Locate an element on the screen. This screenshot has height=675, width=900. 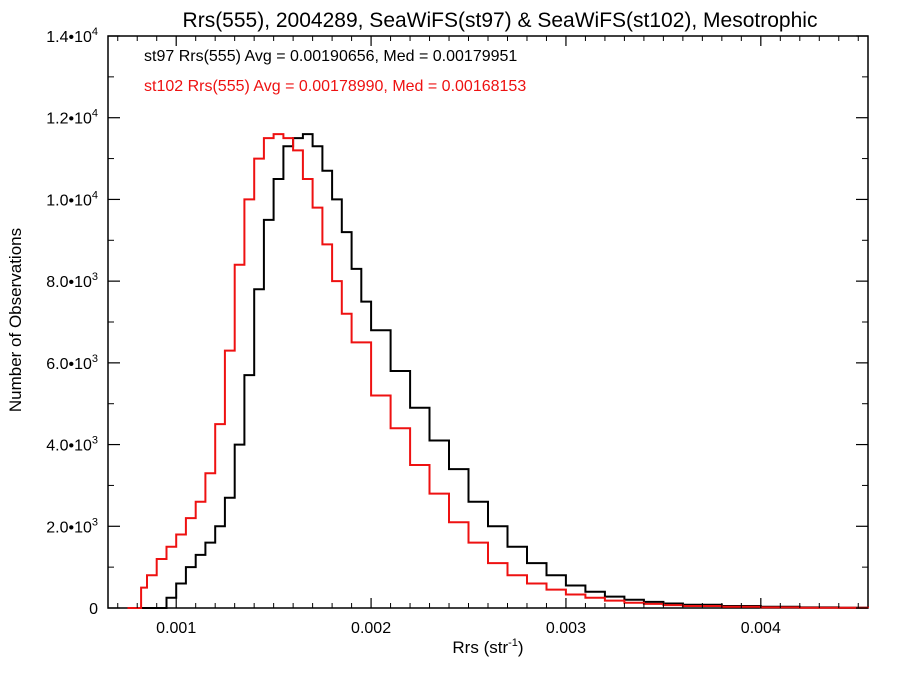
y-tick-label: 8.0•103 is located at coordinates (72, 281).